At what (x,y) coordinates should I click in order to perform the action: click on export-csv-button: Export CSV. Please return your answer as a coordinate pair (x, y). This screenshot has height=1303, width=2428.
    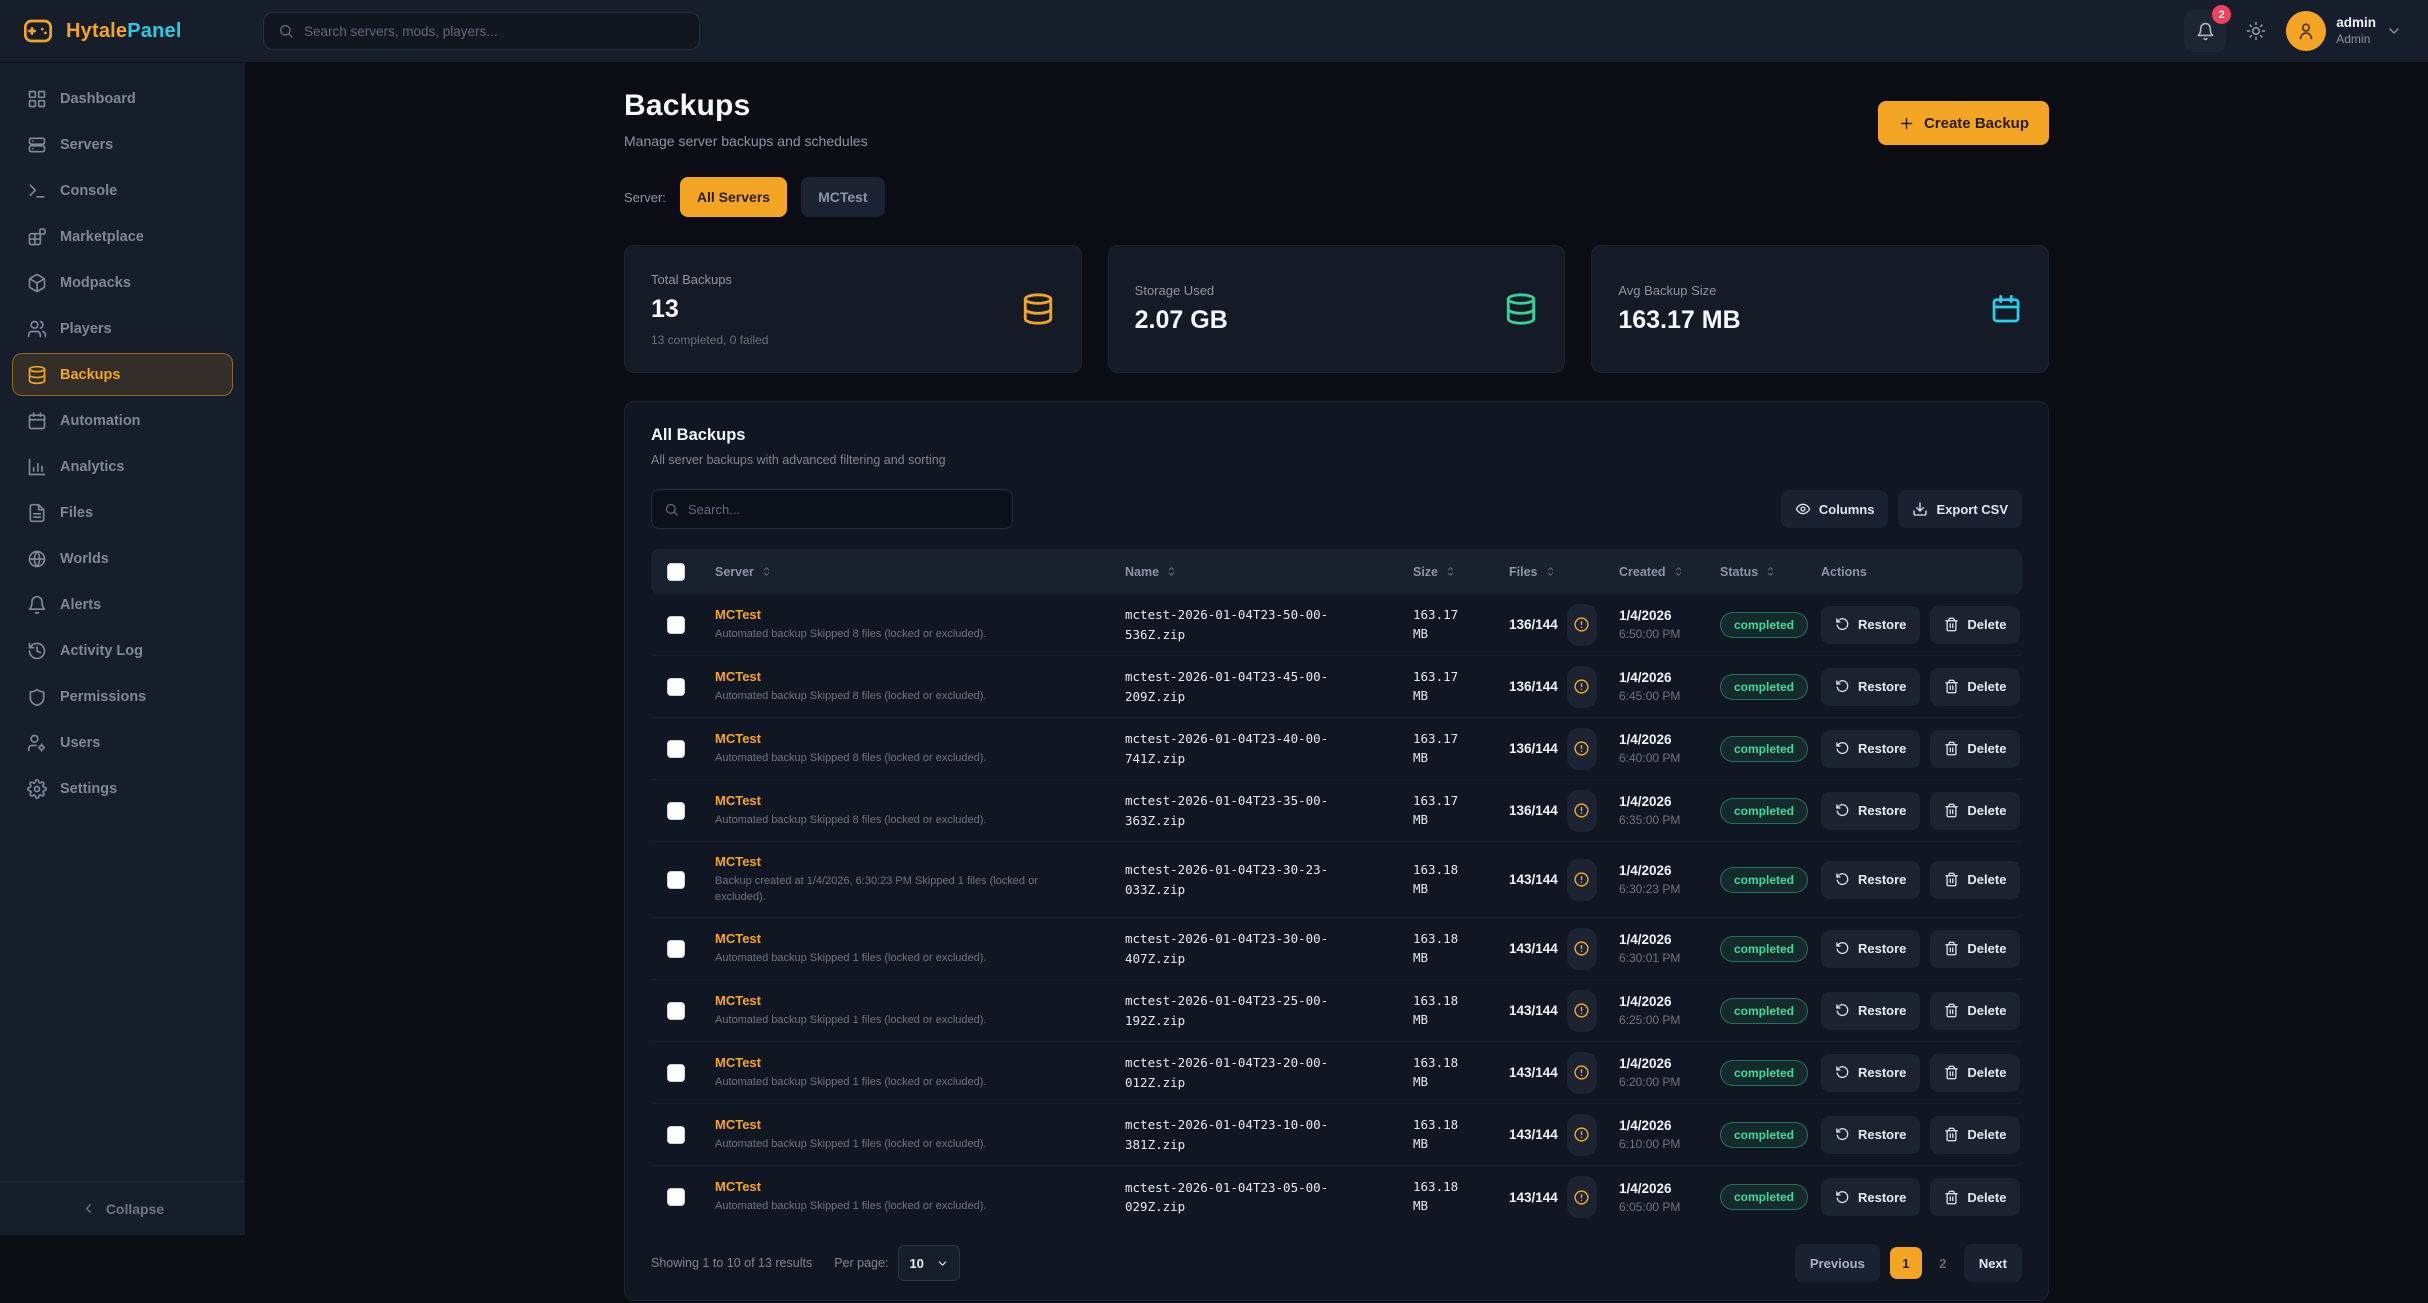
    Looking at the image, I should click on (1960, 509).